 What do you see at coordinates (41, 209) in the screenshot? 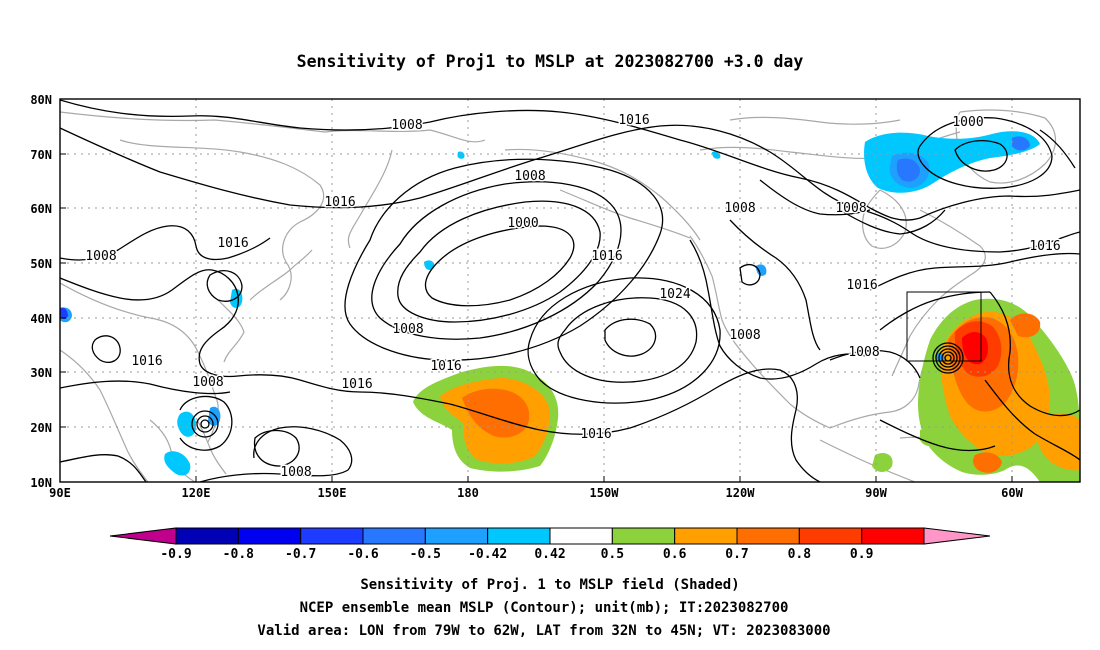
I see `lat-tick-label: 60N` at bounding box center [41, 209].